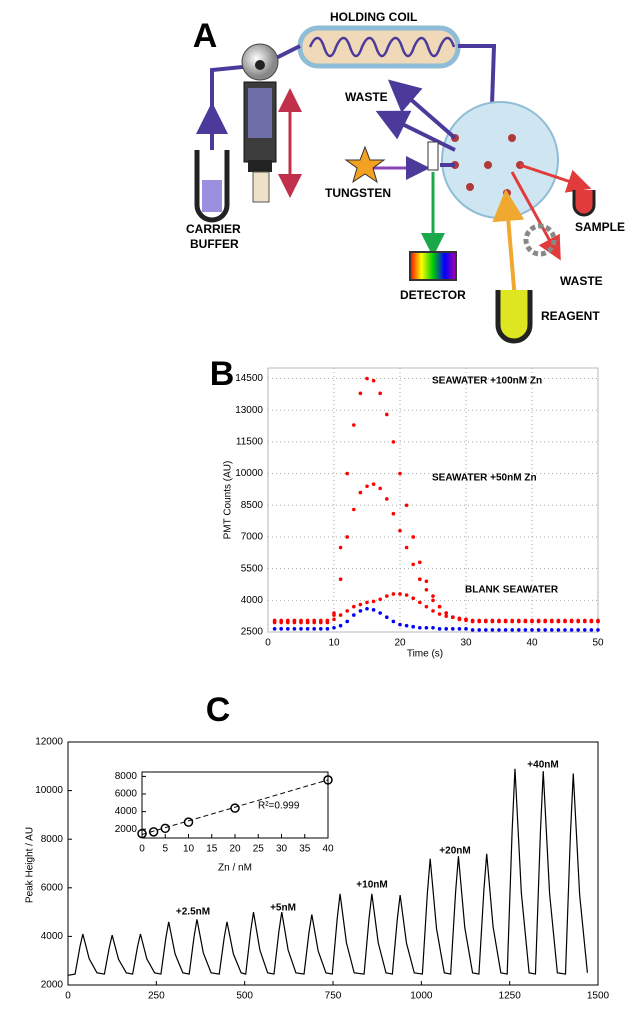 Image resolution: width=634 pixels, height=1030 pixels. What do you see at coordinates (500, 160) in the screenshot?
I see `selection-valve` at bounding box center [500, 160].